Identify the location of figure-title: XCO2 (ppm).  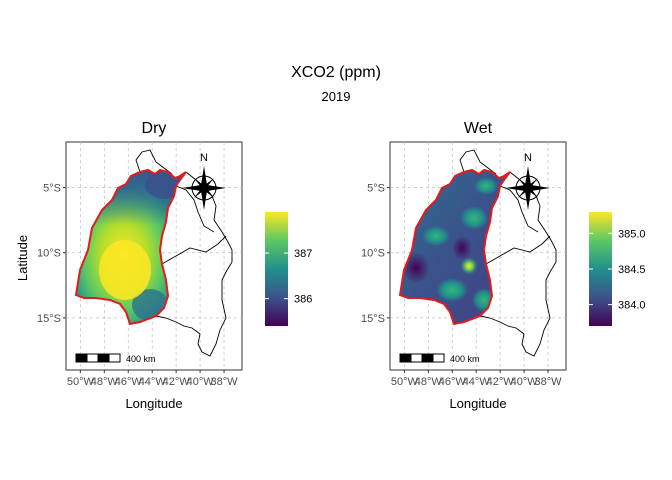
(336, 72).